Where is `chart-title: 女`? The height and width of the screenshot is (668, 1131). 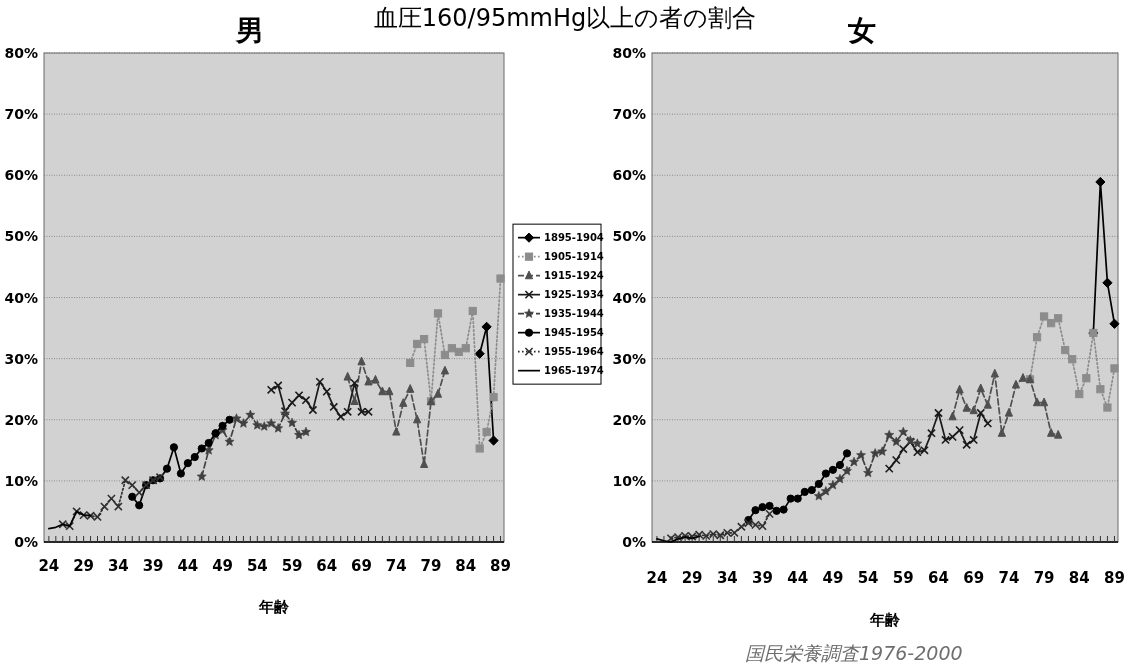
chart-title: 女 is located at coordinates (861, 30).